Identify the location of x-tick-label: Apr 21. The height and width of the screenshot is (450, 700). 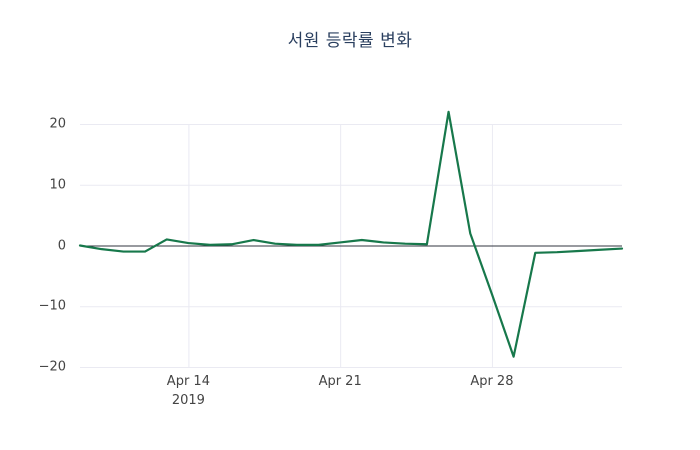
(340, 381).